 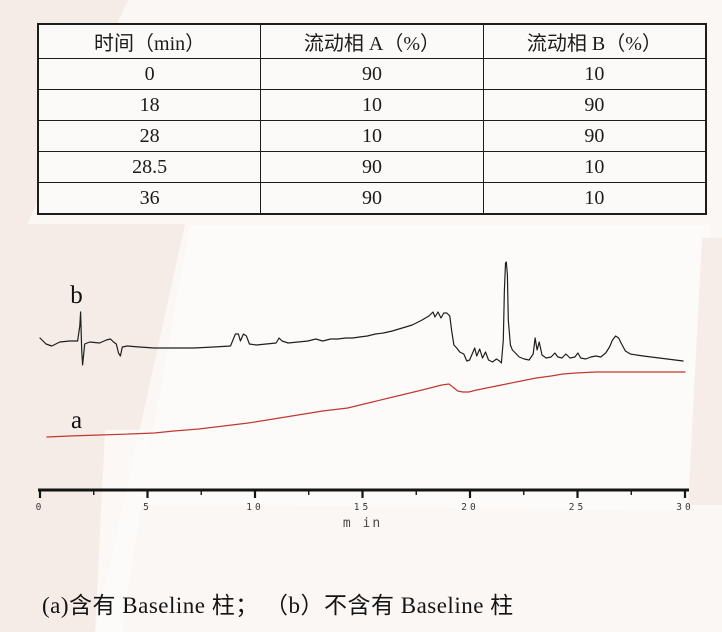 What do you see at coordinates (278, 605) in the screenshot?
I see `figure-caption: (a)含有 Baseline 柱； （b）不含有 Baseline 柱` at bounding box center [278, 605].